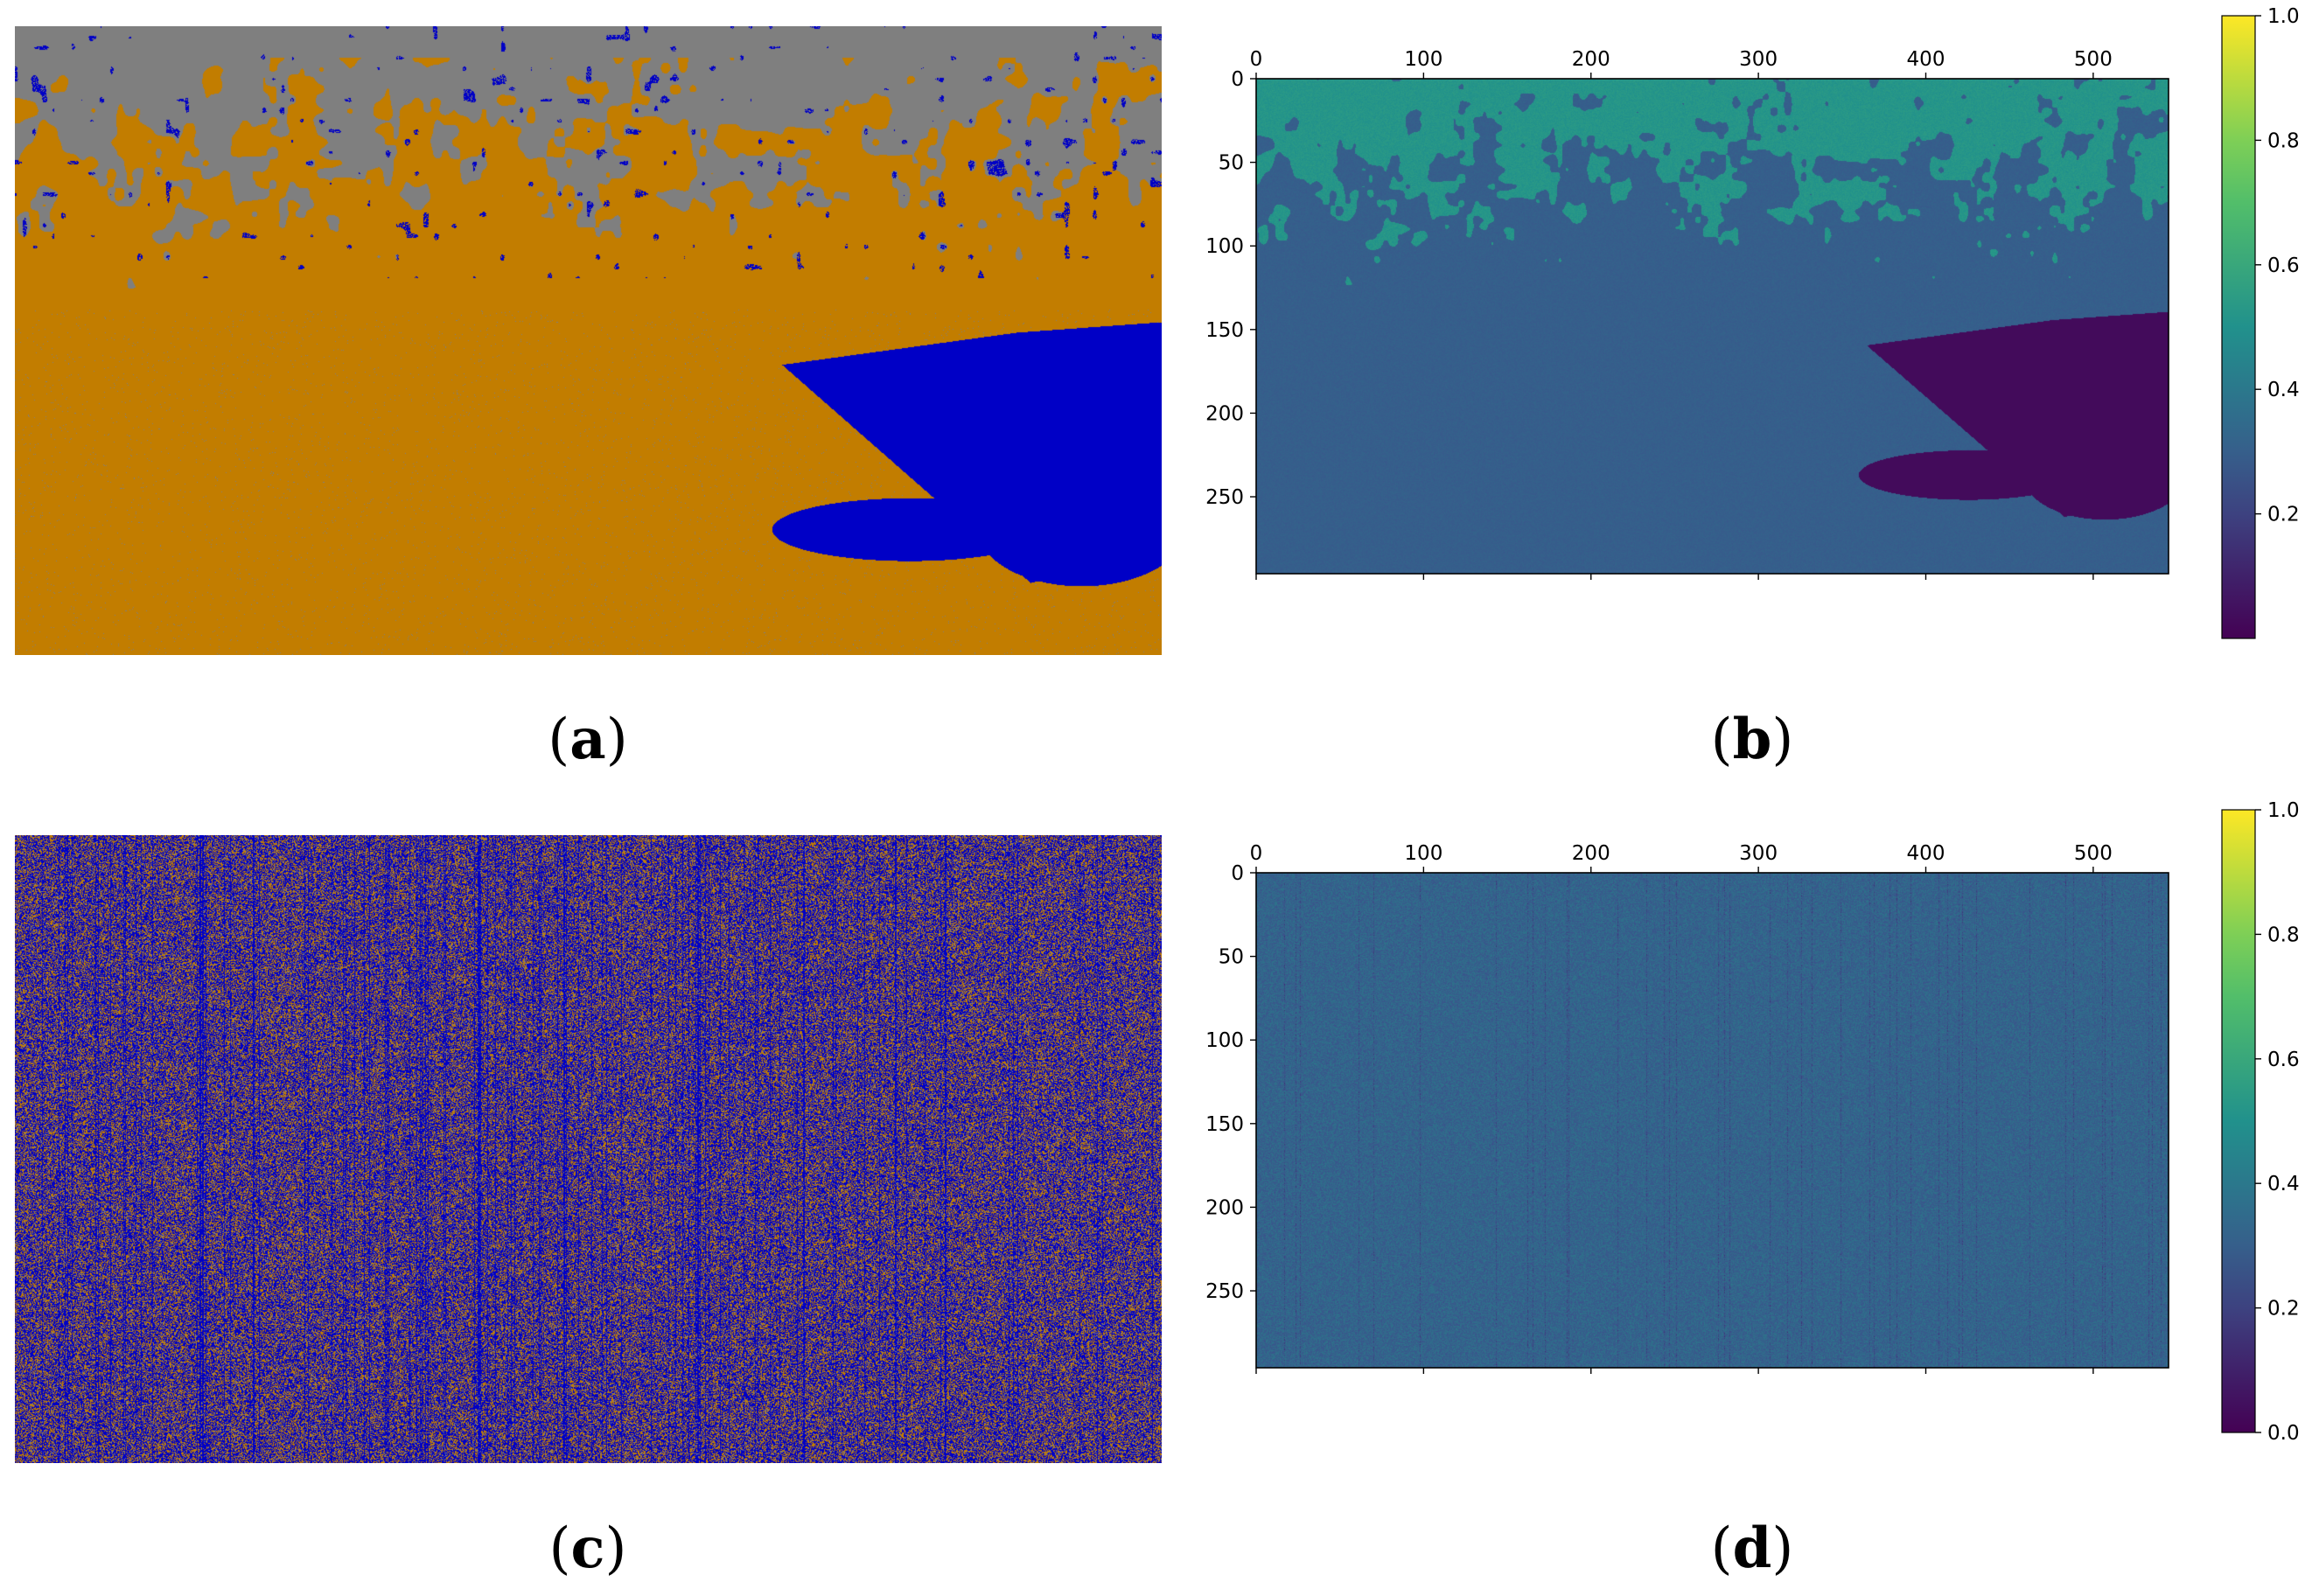 Image resolution: width=2319 pixels, height=1596 pixels. I want to click on caption-d: (d), so click(1752, 1548).